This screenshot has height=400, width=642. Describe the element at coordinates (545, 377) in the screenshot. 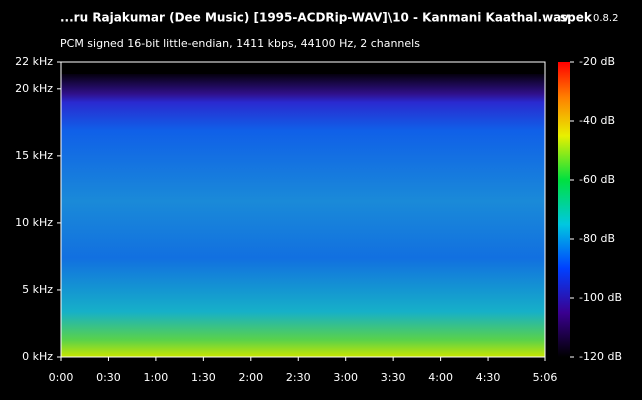

I see `x-tick-label: 5:06` at that location.